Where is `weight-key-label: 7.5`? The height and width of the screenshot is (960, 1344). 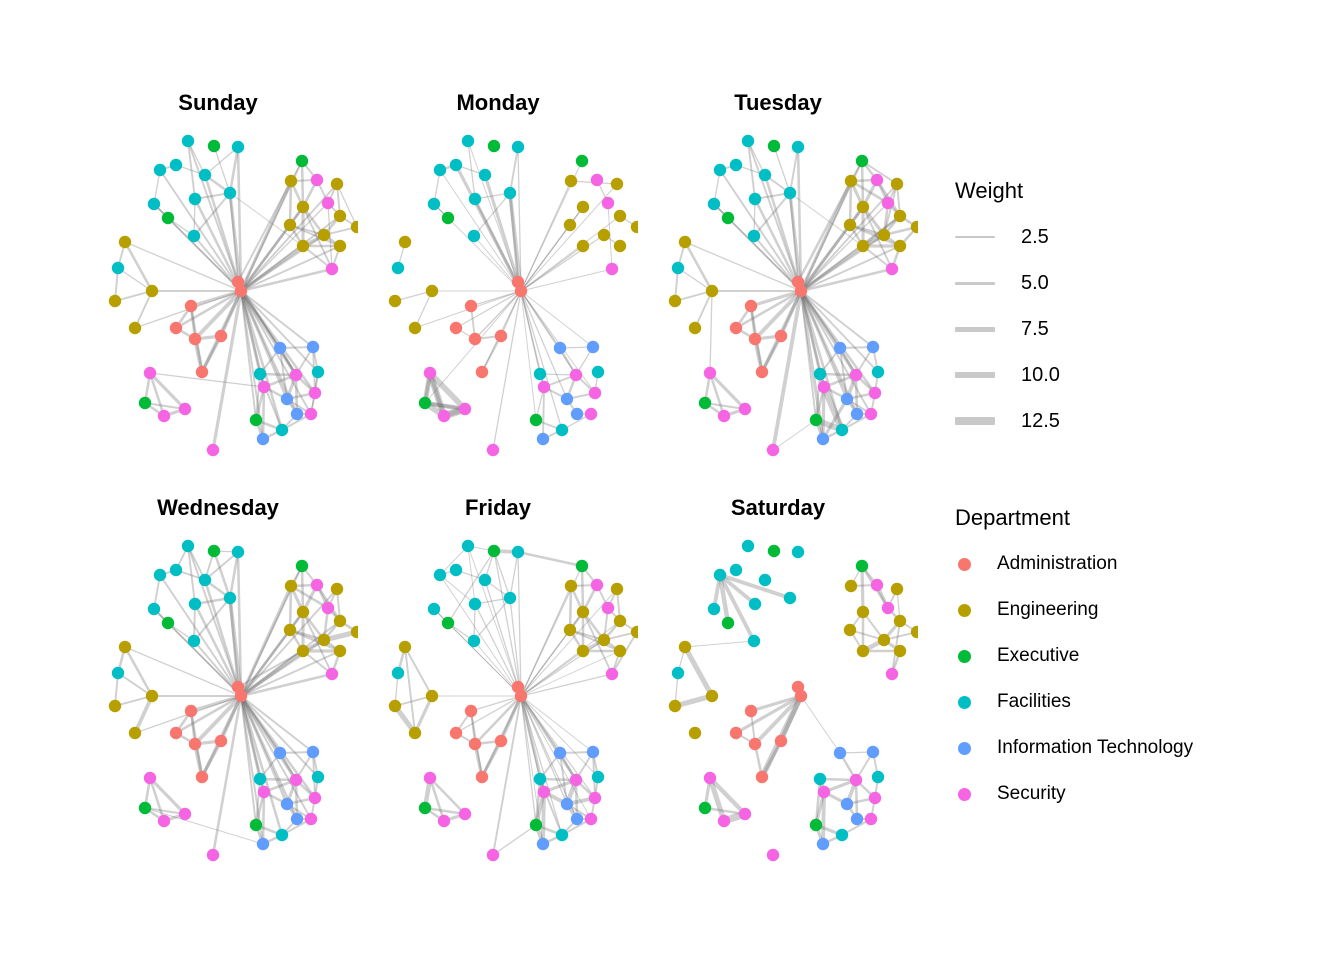 weight-key-label: 7.5 is located at coordinates (1035, 328).